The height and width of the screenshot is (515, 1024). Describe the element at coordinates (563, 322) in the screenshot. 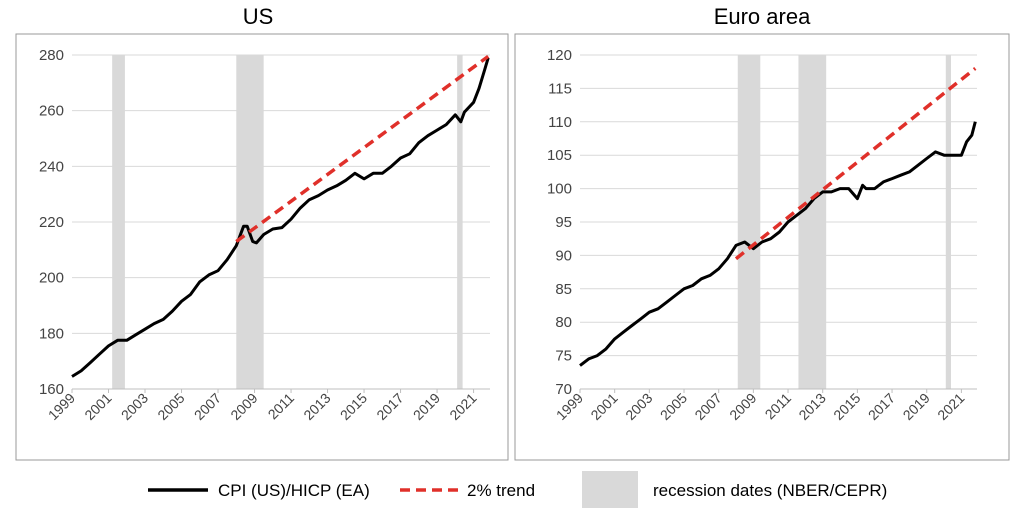

I see `ea-y-tick-label: 80` at that location.